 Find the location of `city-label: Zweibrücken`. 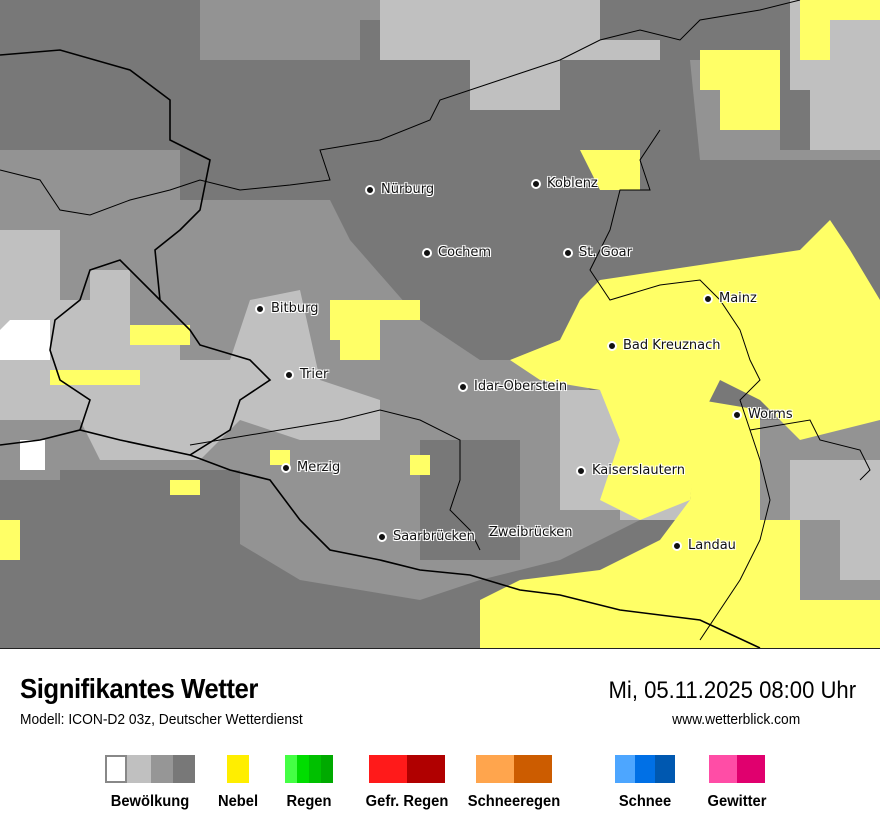

city-label: Zweibrücken is located at coordinates (531, 532).